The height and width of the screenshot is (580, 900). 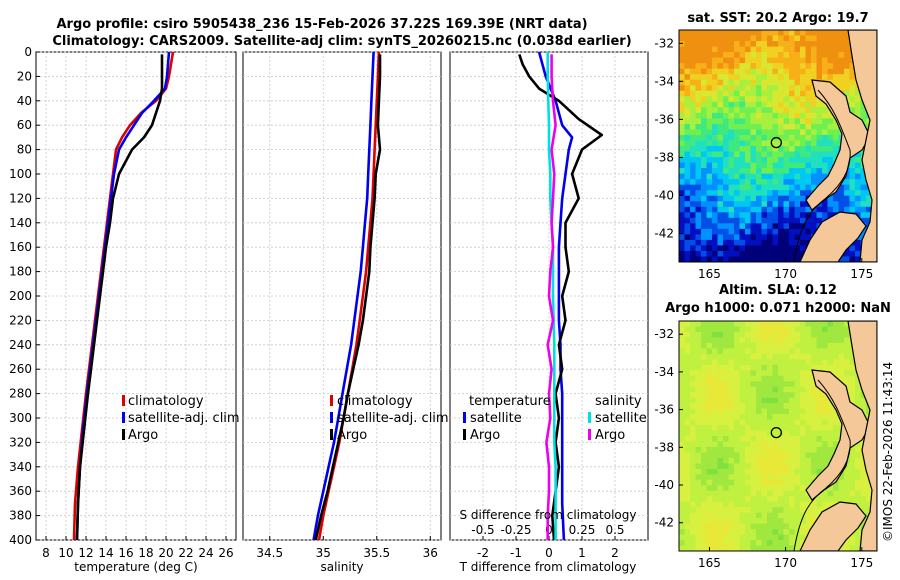 What do you see at coordinates (24, 150) in the screenshot?
I see `y-tick-label: 80` at bounding box center [24, 150].